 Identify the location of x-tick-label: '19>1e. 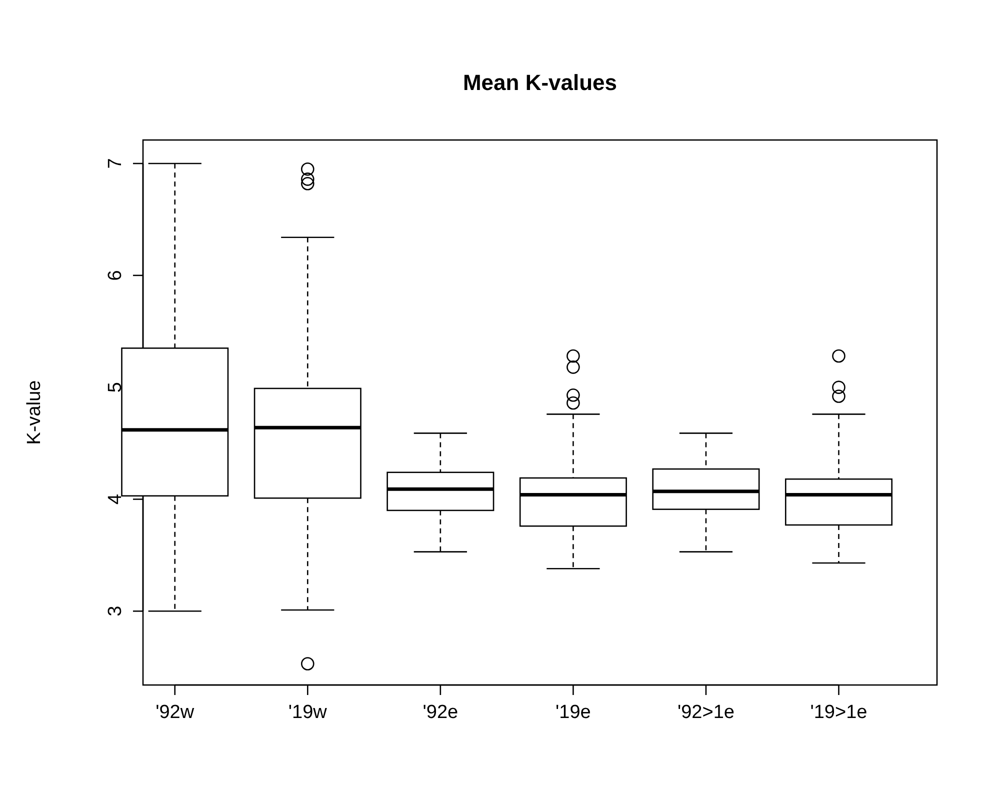
(839, 712).